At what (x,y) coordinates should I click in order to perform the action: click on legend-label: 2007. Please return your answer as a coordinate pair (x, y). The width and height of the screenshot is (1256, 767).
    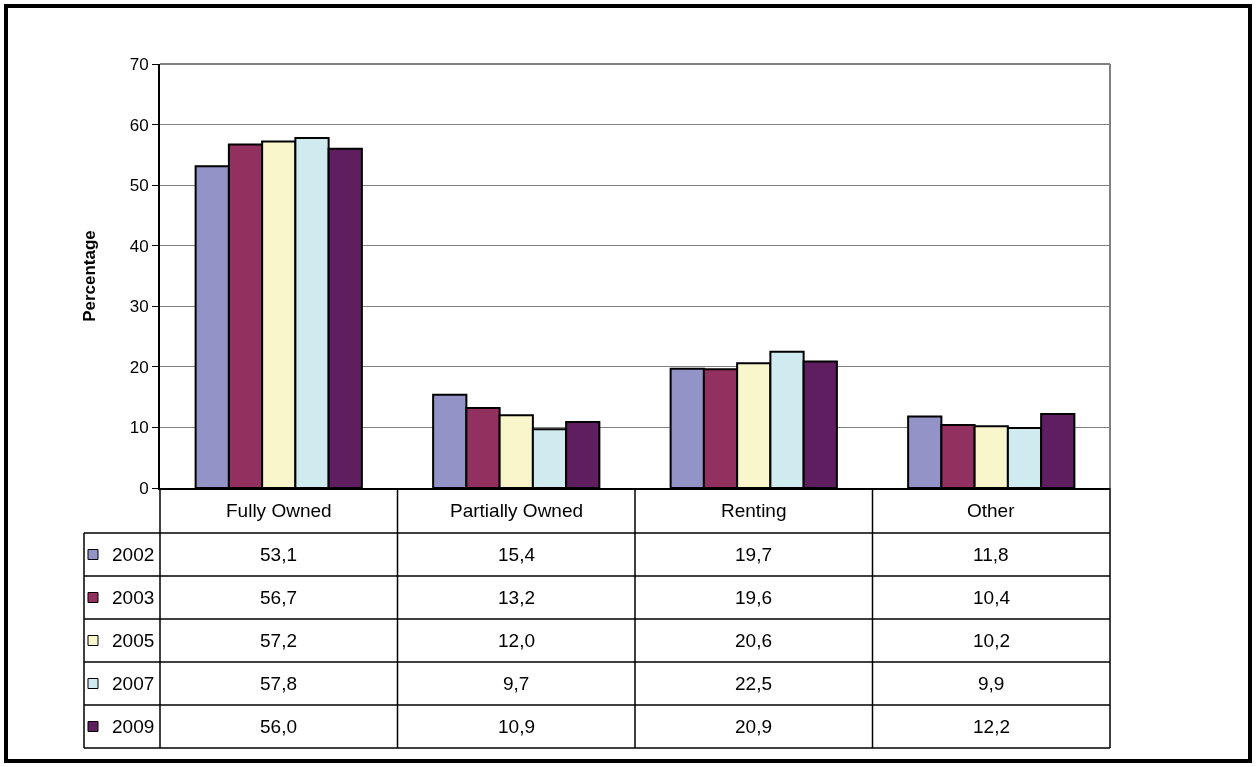
    Looking at the image, I should click on (133, 683).